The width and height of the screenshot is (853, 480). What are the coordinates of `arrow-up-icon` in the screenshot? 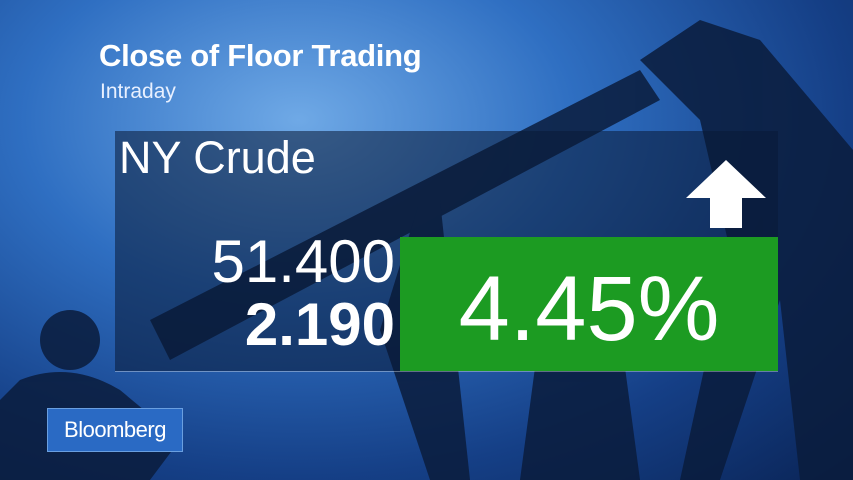 It's located at (726, 194).